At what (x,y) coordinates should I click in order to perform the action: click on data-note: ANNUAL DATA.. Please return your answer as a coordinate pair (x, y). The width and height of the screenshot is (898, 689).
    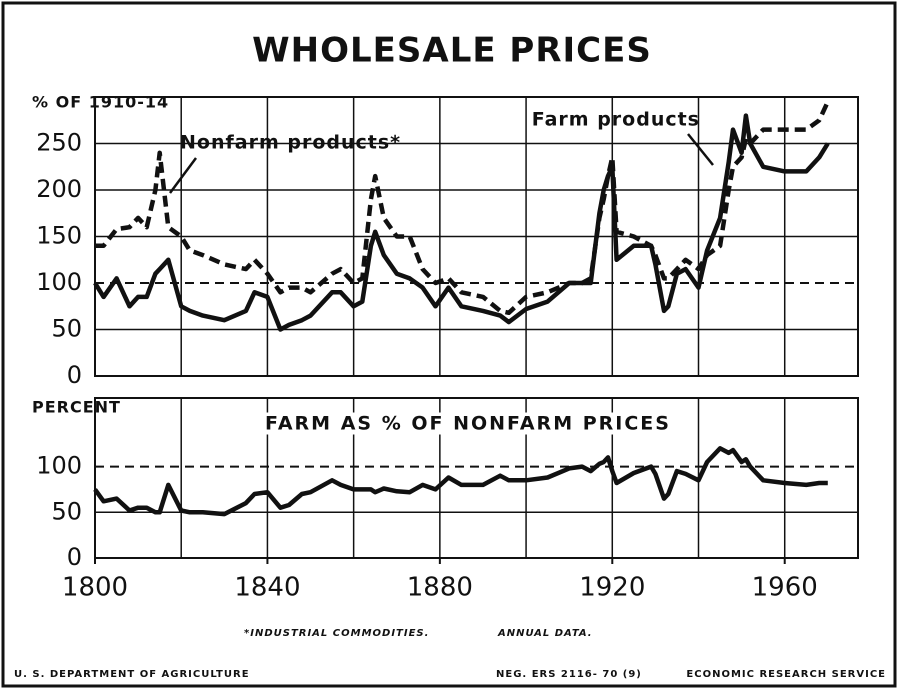
    Looking at the image, I should click on (545, 633).